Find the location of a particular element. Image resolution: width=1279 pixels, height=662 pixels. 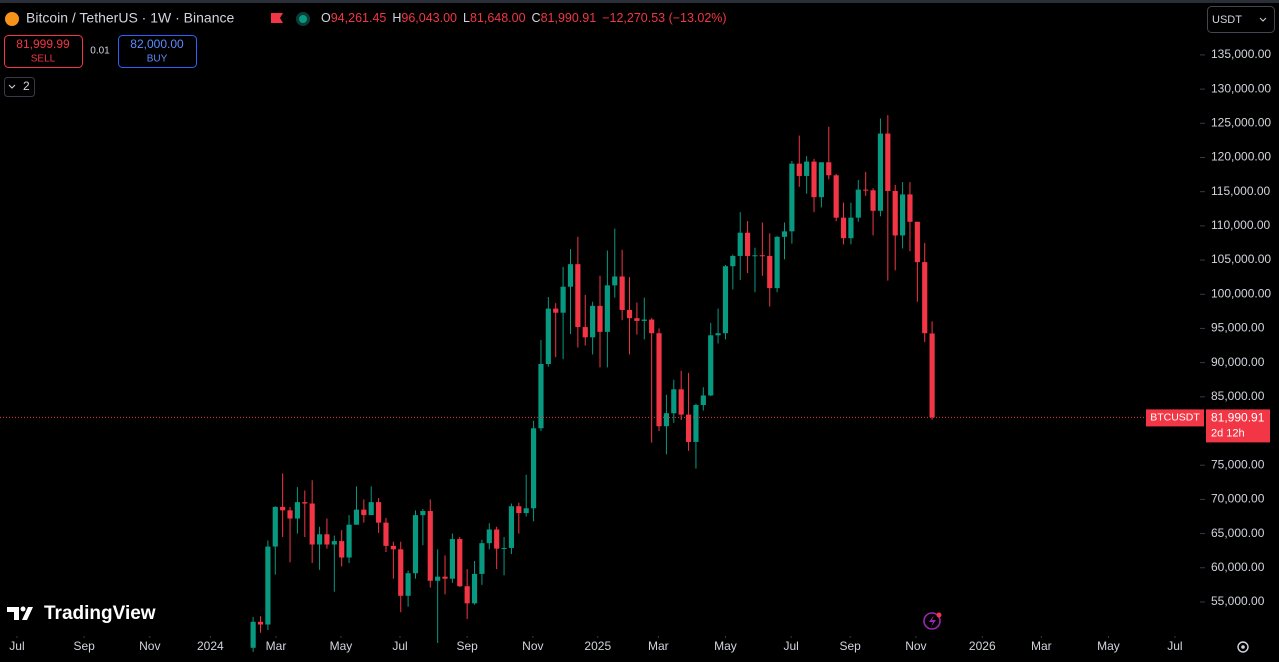

y-tick-label: 110,000.00 is located at coordinates (1240, 225).